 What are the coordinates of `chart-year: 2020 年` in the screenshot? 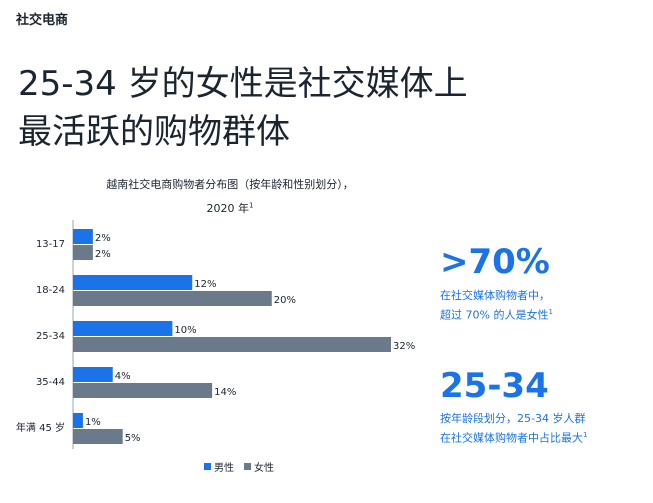 It's located at (228, 208).